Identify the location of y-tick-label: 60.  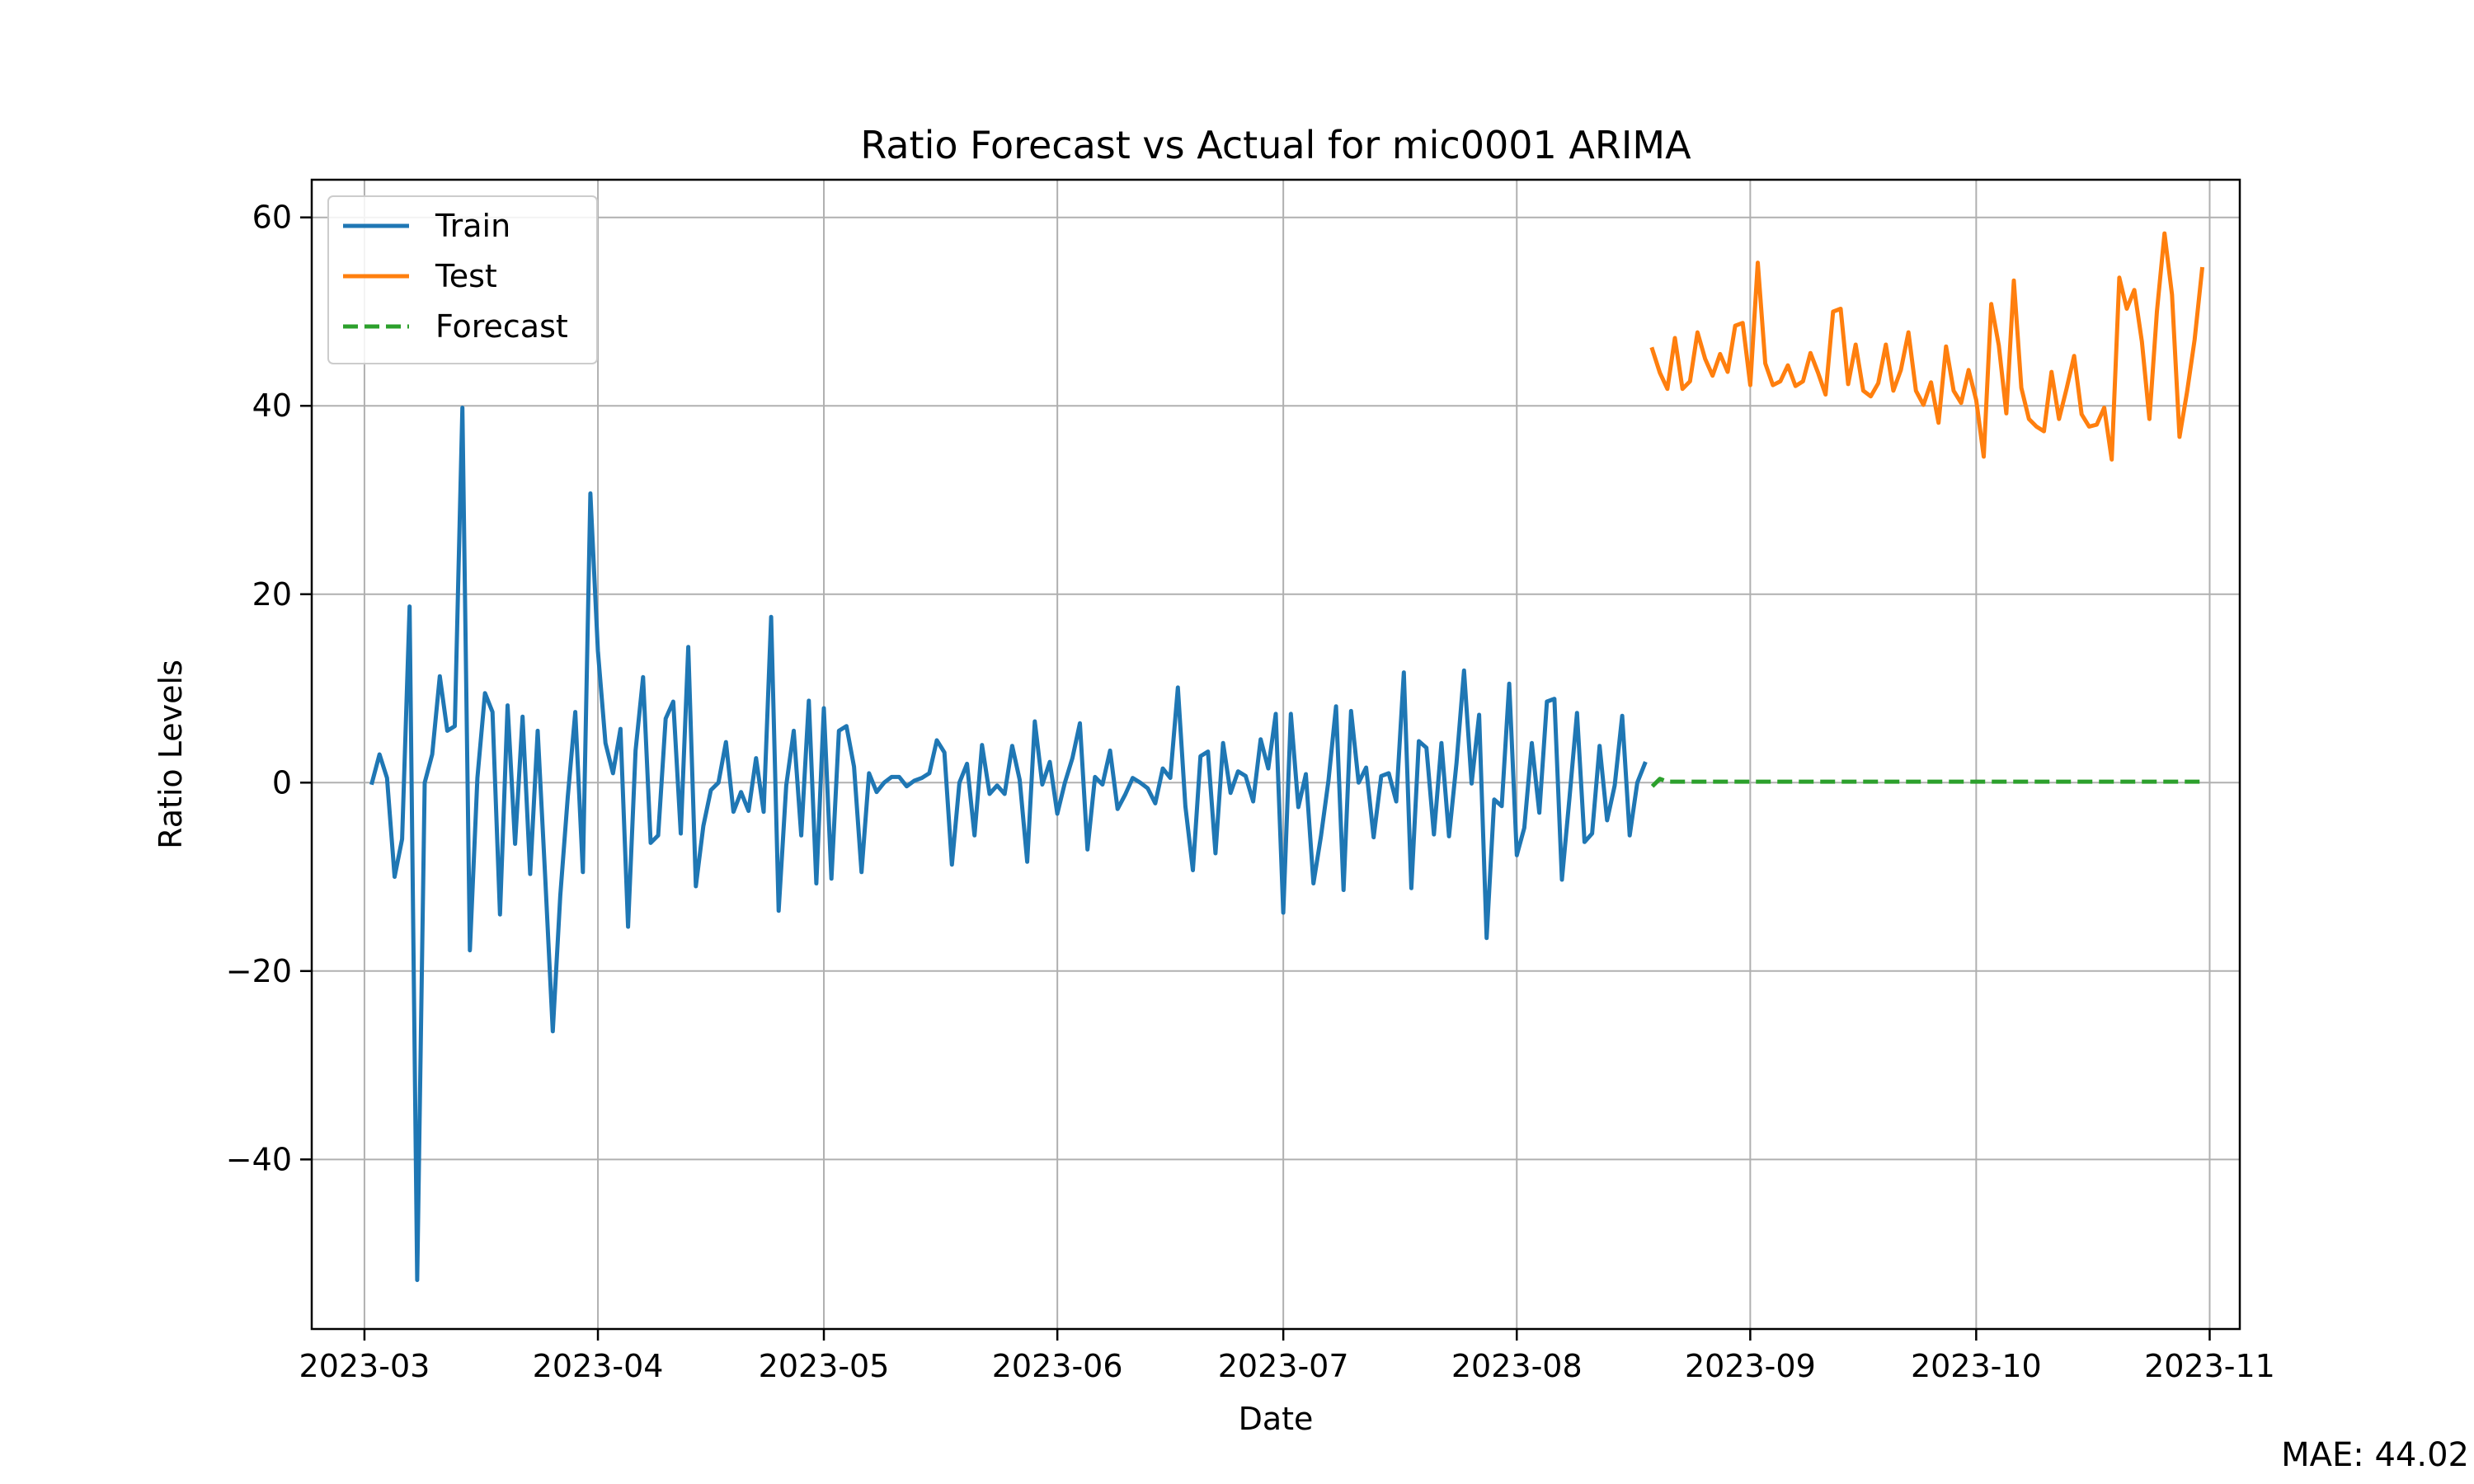
(272, 218).